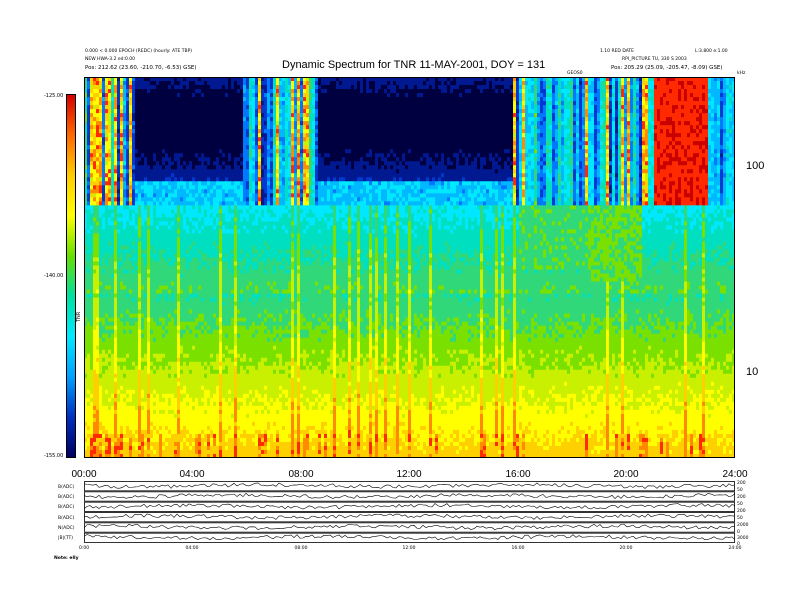 Image resolution: width=792 pixels, height=612 pixels. What do you see at coordinates (66, 518) in the screenshot?
I see `stack-label-4: B(ADC)` at bounding box center [66, 518].